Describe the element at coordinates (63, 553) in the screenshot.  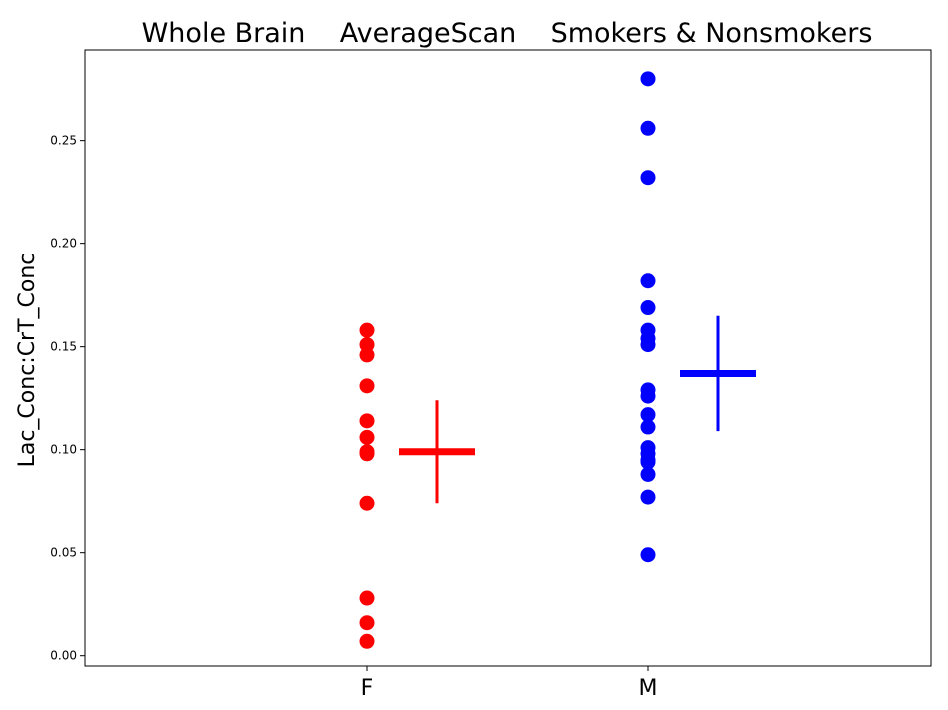
I see `y-tick-label: 0.05` at that location.